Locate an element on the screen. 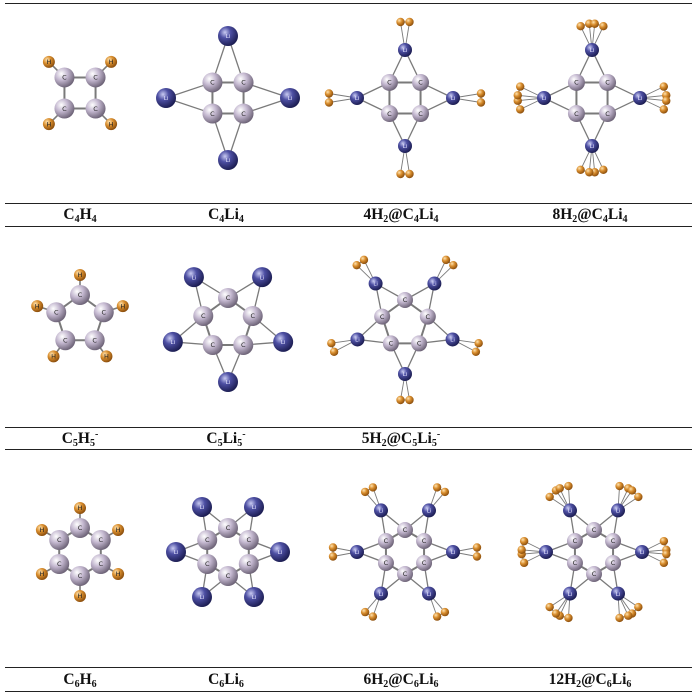  label-5h2-c5li5: 5H2@C5Li5- is located at coordinates (401, 439).